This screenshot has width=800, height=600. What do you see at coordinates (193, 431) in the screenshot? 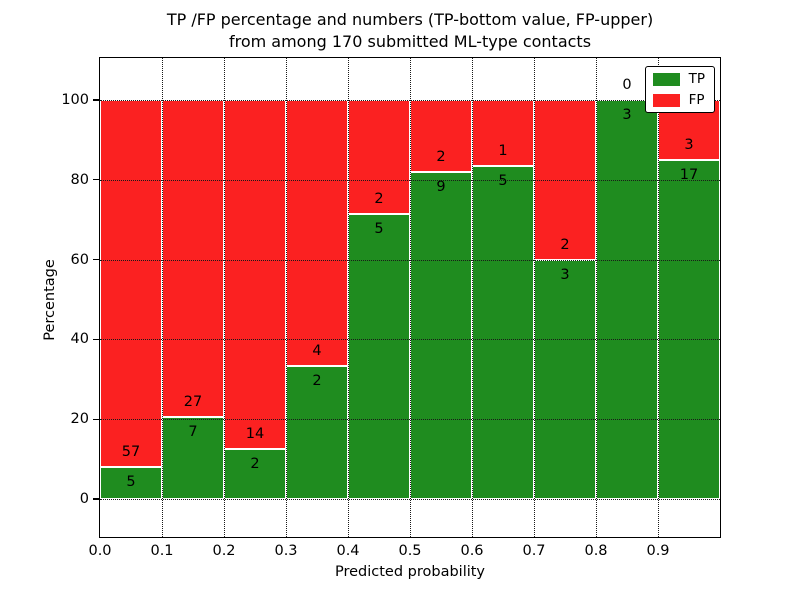
I see `tp-count-label: 7` at bounding box center [193, 431].